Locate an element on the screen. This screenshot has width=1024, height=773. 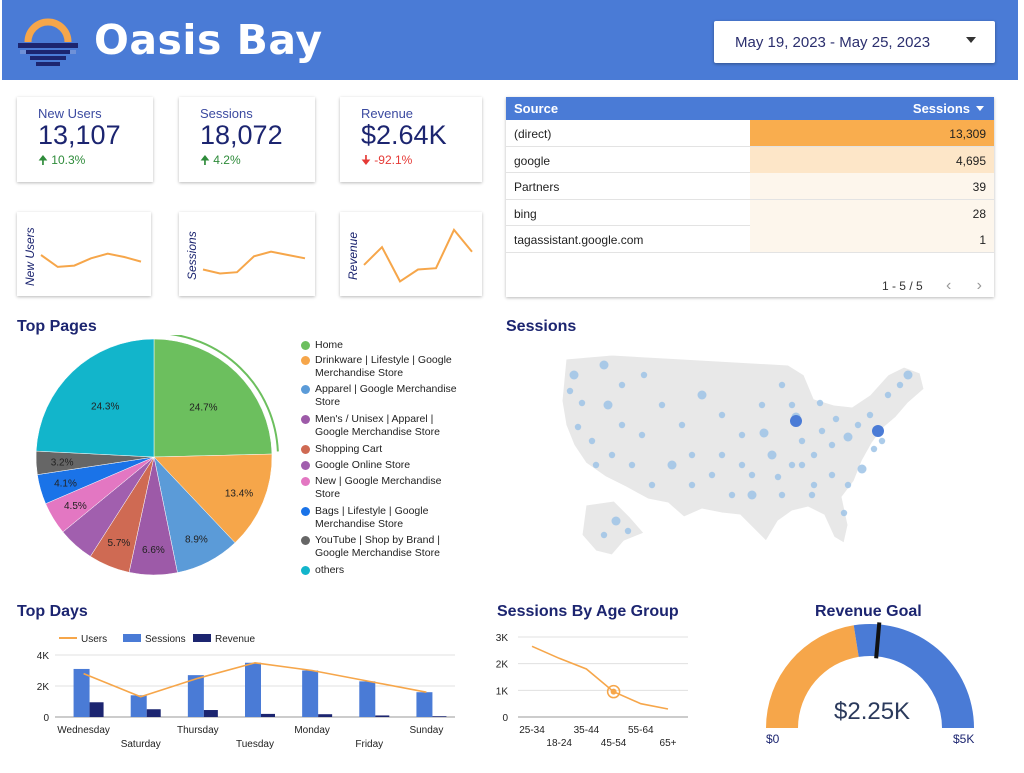
chevron-left-icon: ‹ is located at coordinates (949, 285).